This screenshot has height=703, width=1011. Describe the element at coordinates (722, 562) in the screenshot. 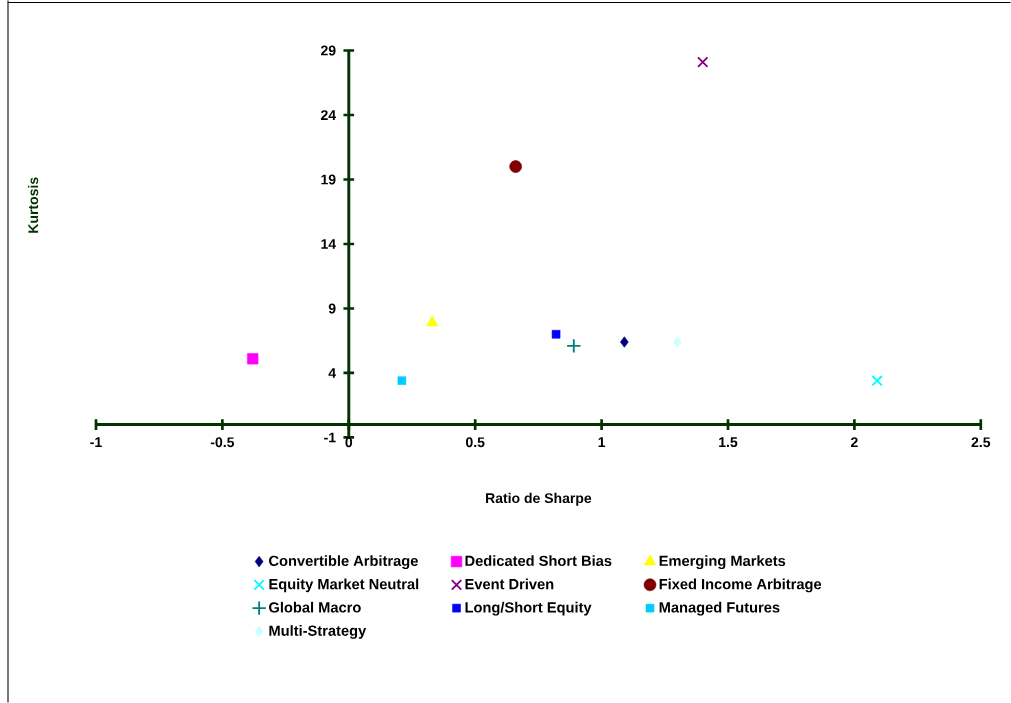

I see `legend-label: Emerging Markets` at that location.